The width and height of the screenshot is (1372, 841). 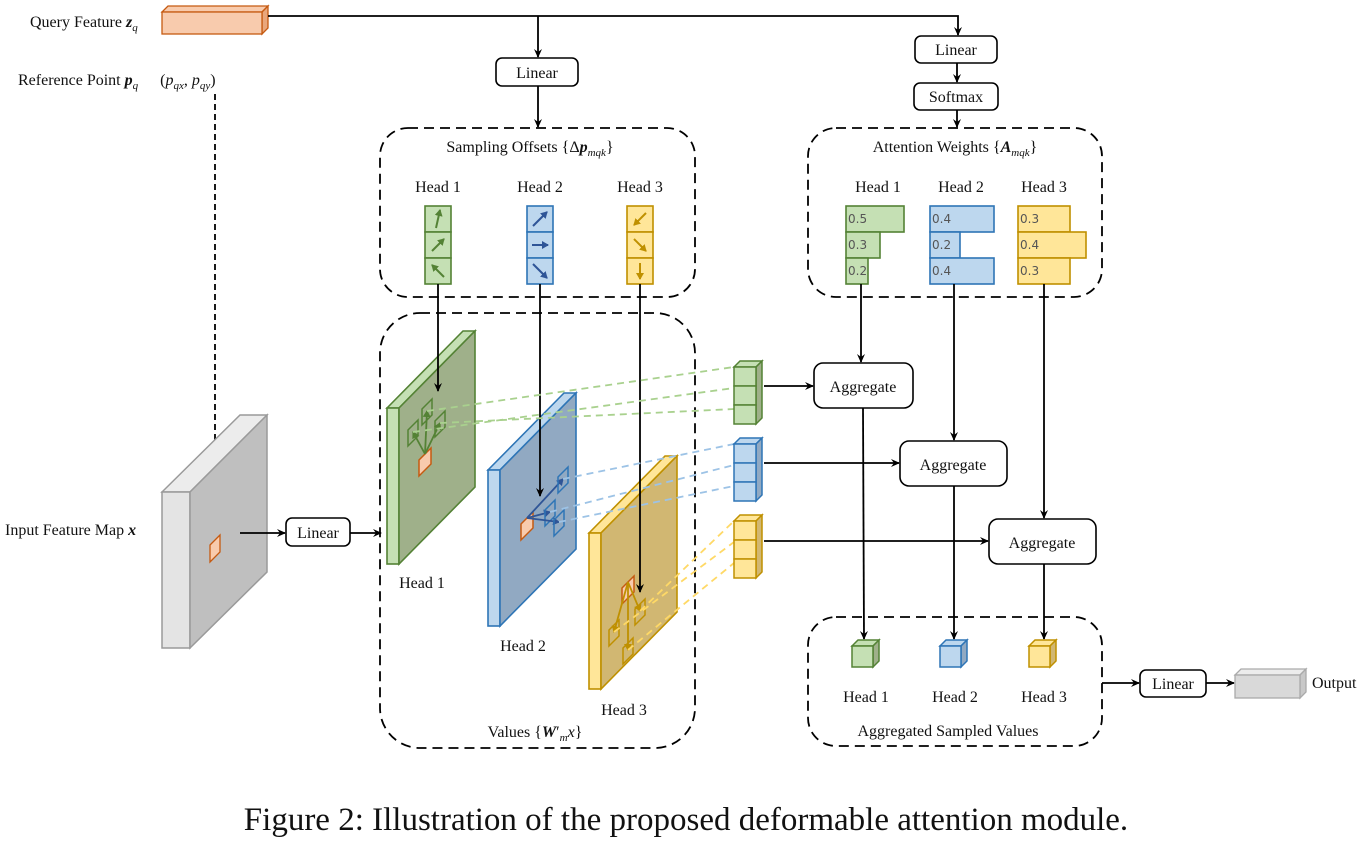 I want to click on output-box, so click(x=1270, y=683).